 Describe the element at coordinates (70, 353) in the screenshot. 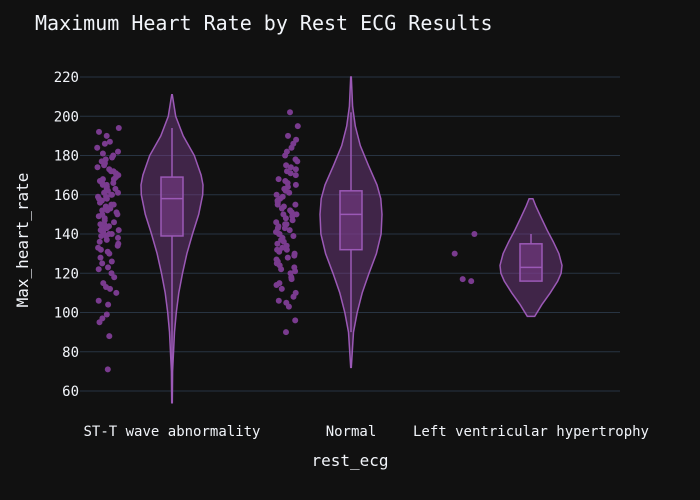

I see `y-tick-label: 80` at that location.